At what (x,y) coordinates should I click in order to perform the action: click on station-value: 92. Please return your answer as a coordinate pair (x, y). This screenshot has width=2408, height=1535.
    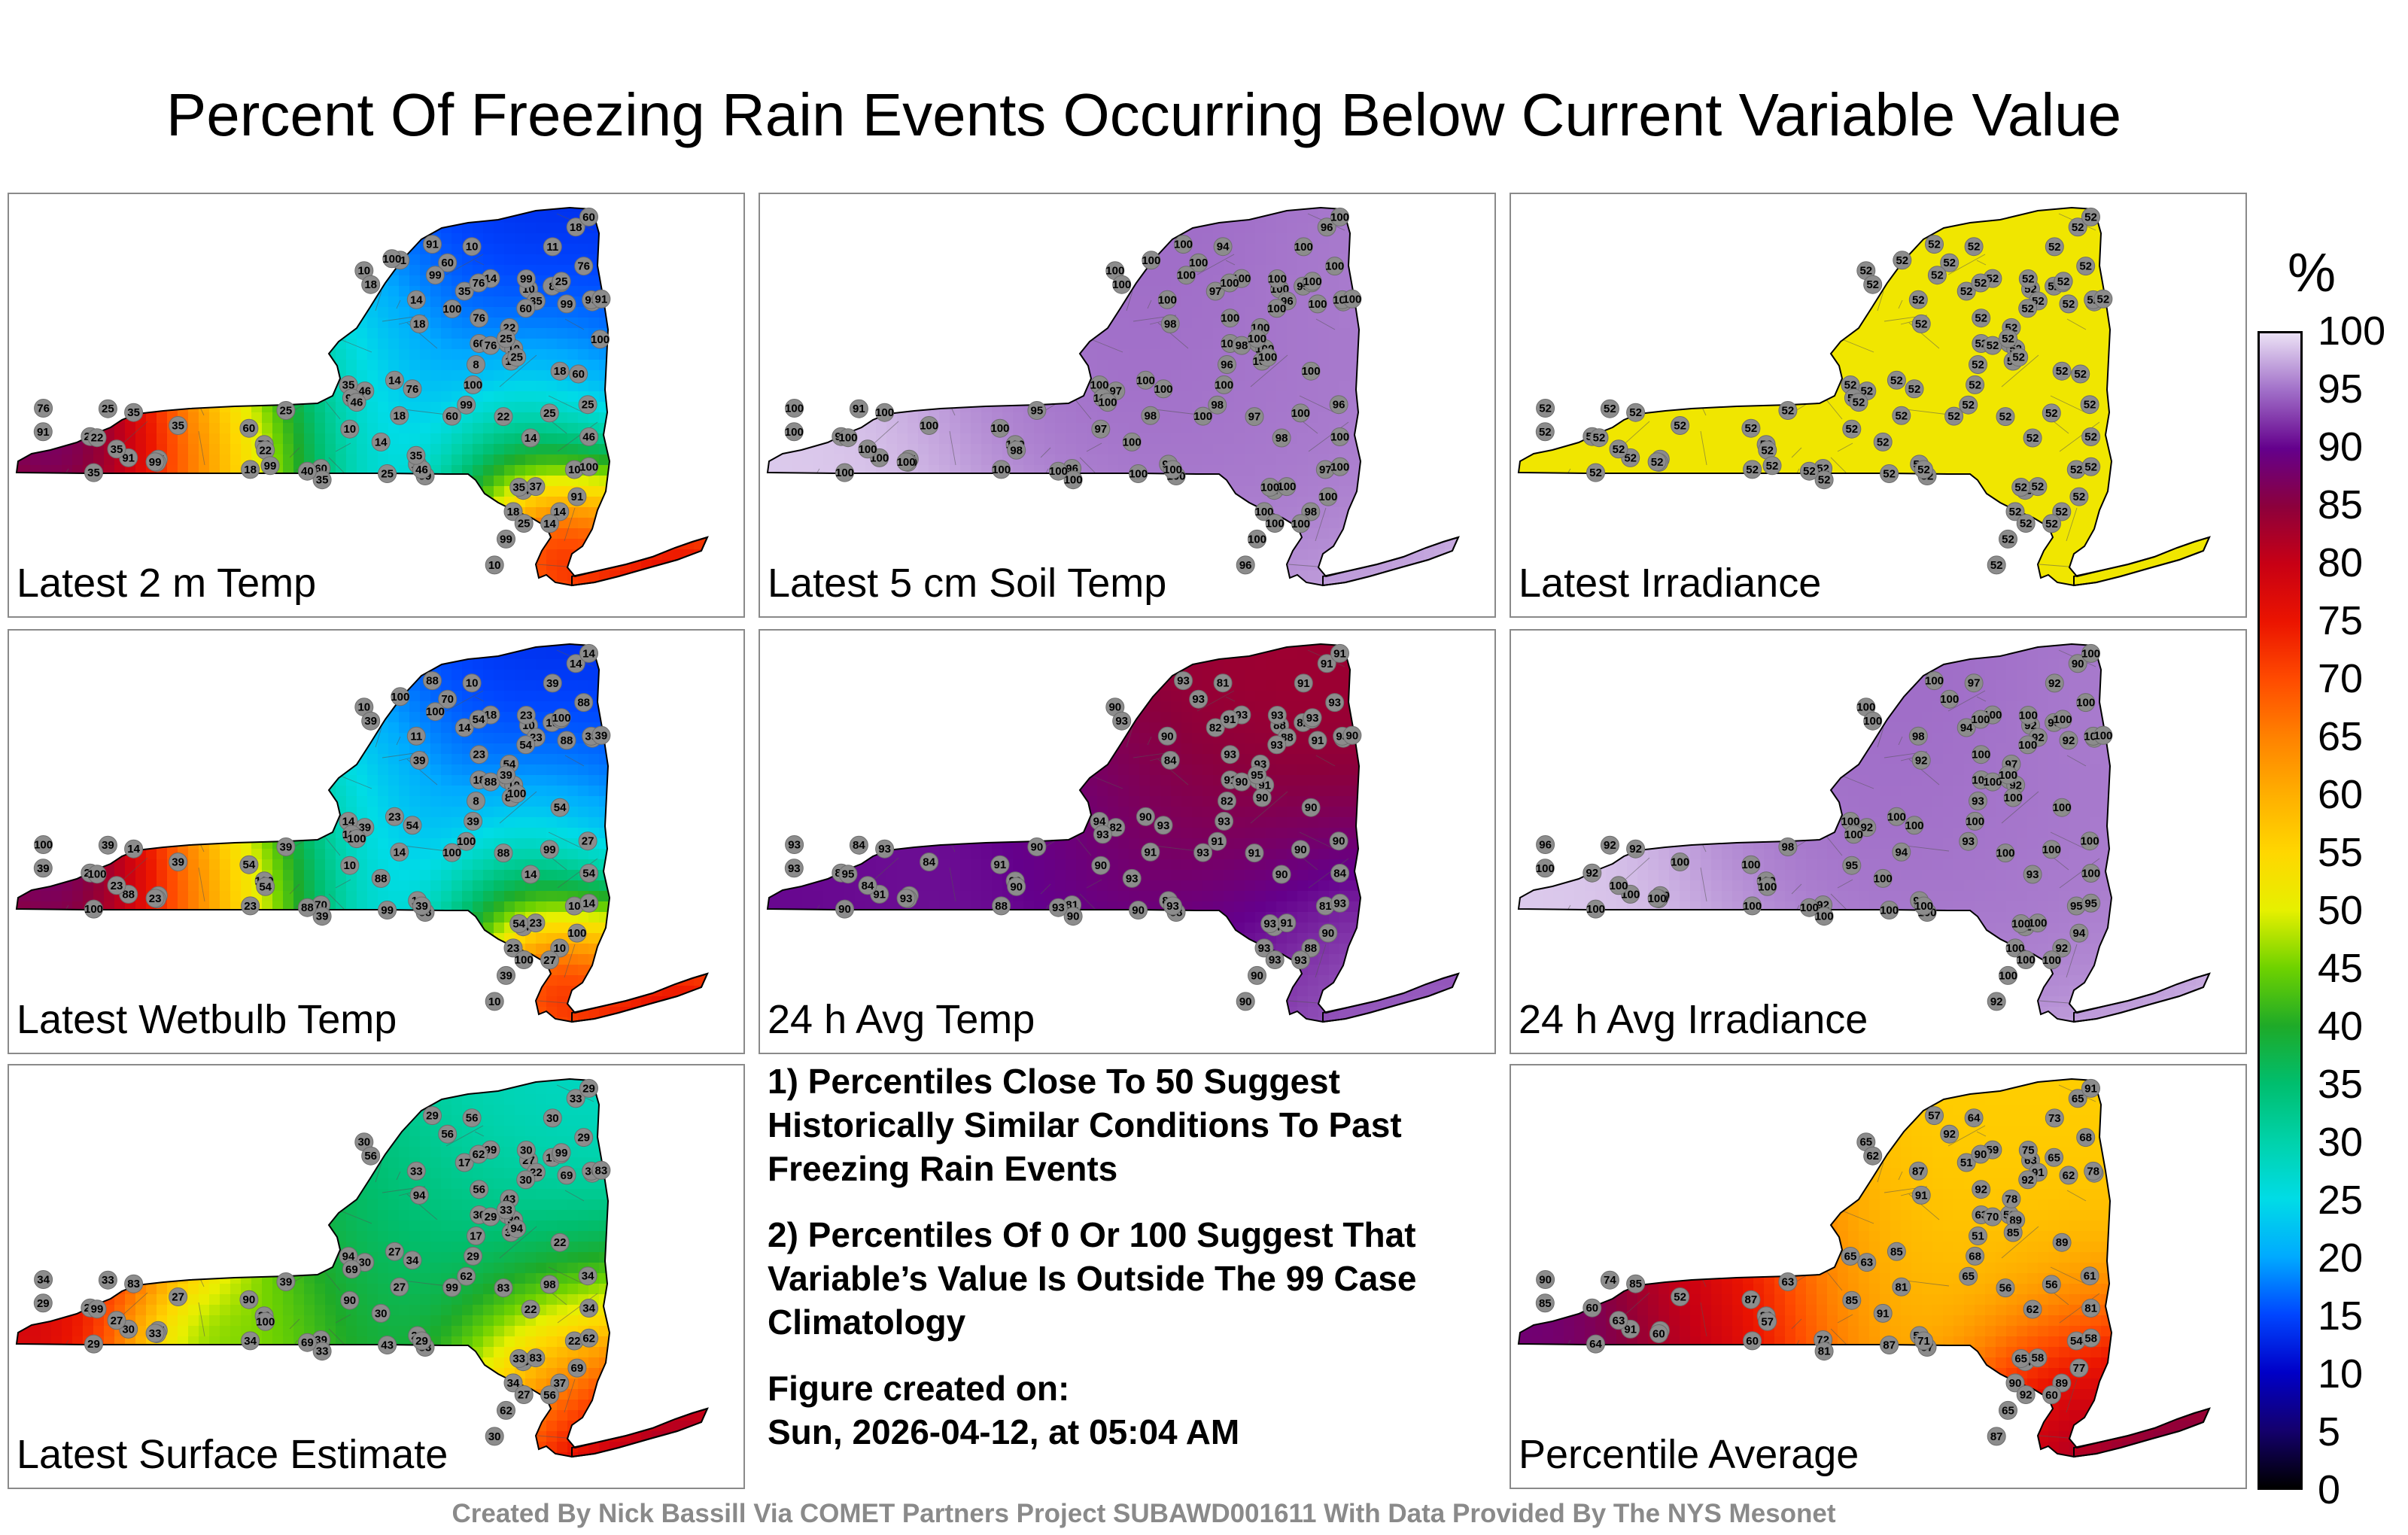
    Looking at the image, I should click on (1949, 1134).